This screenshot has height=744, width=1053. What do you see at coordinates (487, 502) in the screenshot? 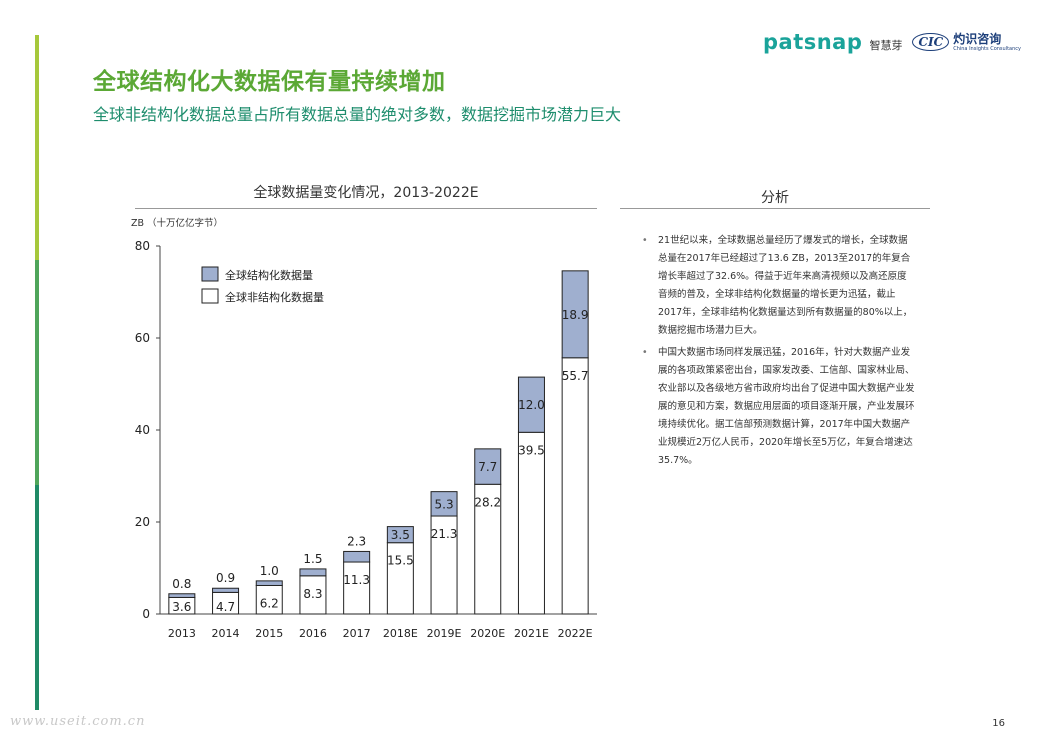
I see `data-label-unstructured: 28.2` at bounding box center [487, 502].